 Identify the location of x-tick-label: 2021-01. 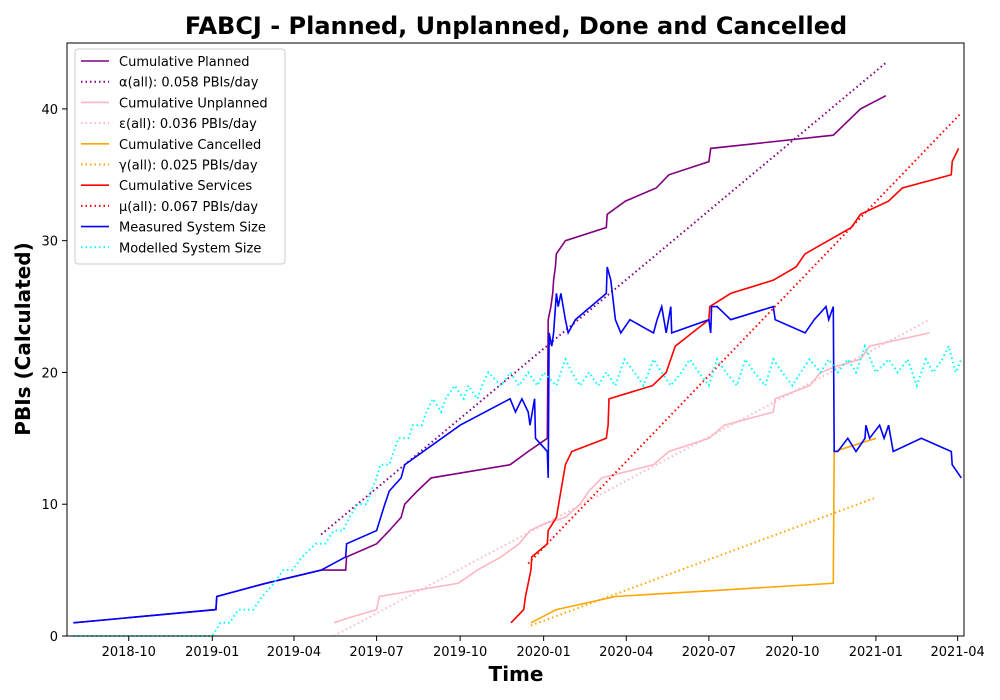
(876, 652).